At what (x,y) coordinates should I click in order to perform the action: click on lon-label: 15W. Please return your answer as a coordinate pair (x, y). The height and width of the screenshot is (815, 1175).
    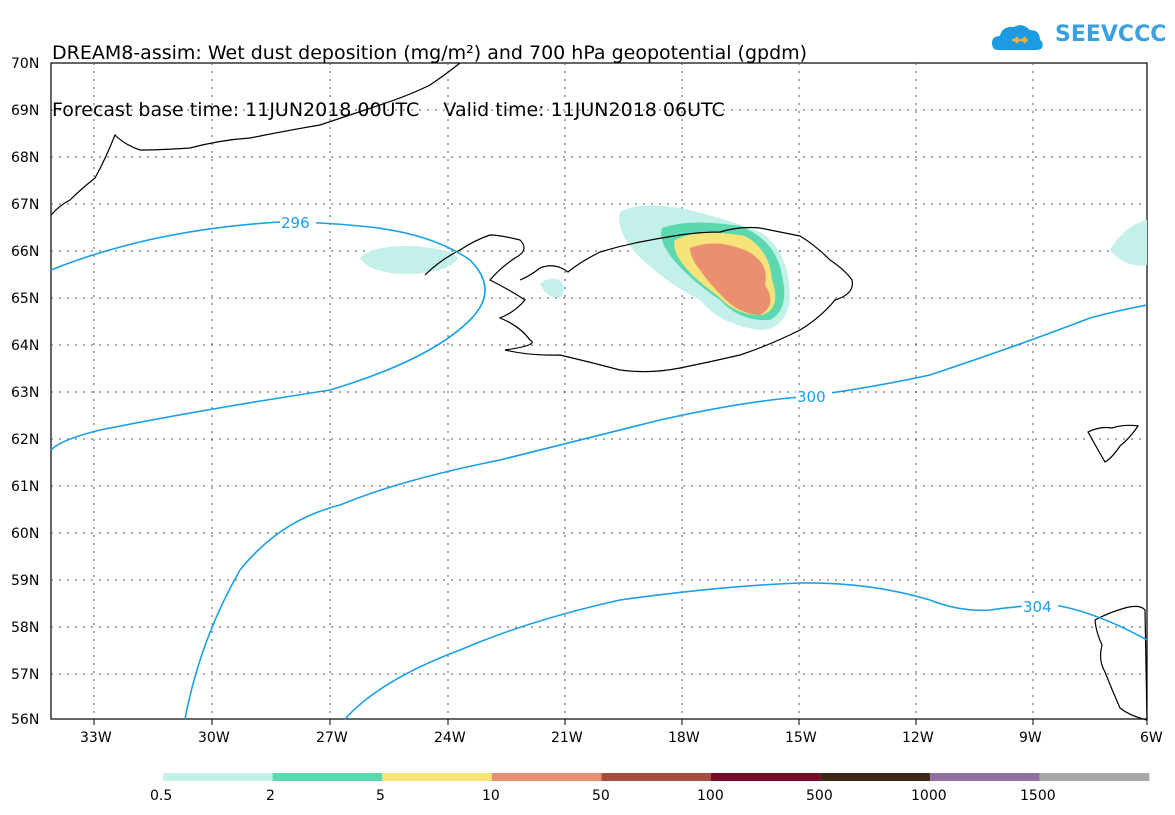
    Looking at the image, I should click on (801, 738).